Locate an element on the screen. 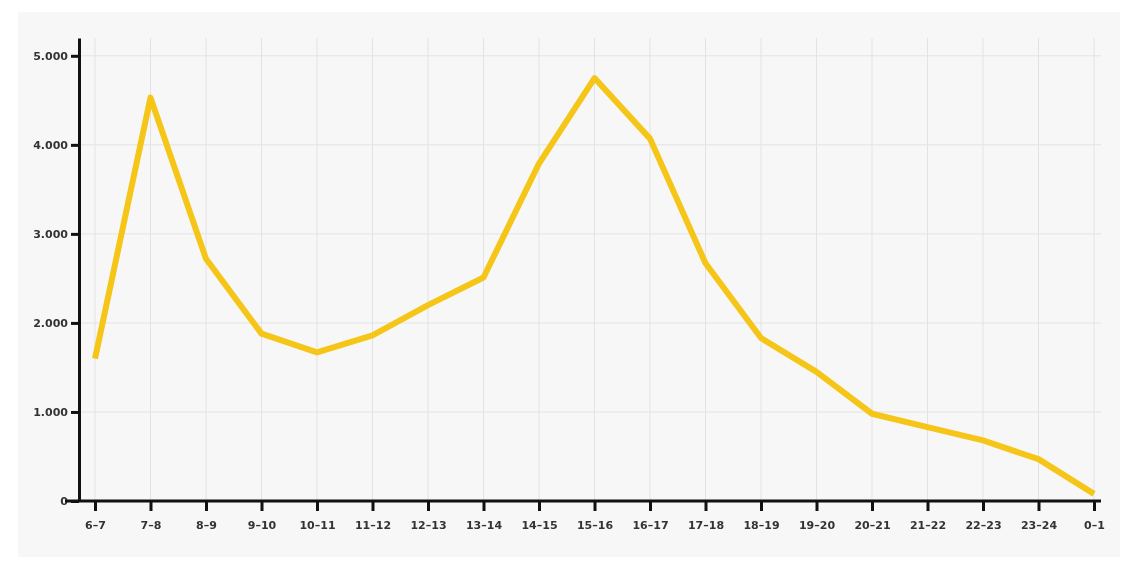 This screenshot has width=1126, height=567. y-tick-label: 1.000 is located at coordinates (51, 412).